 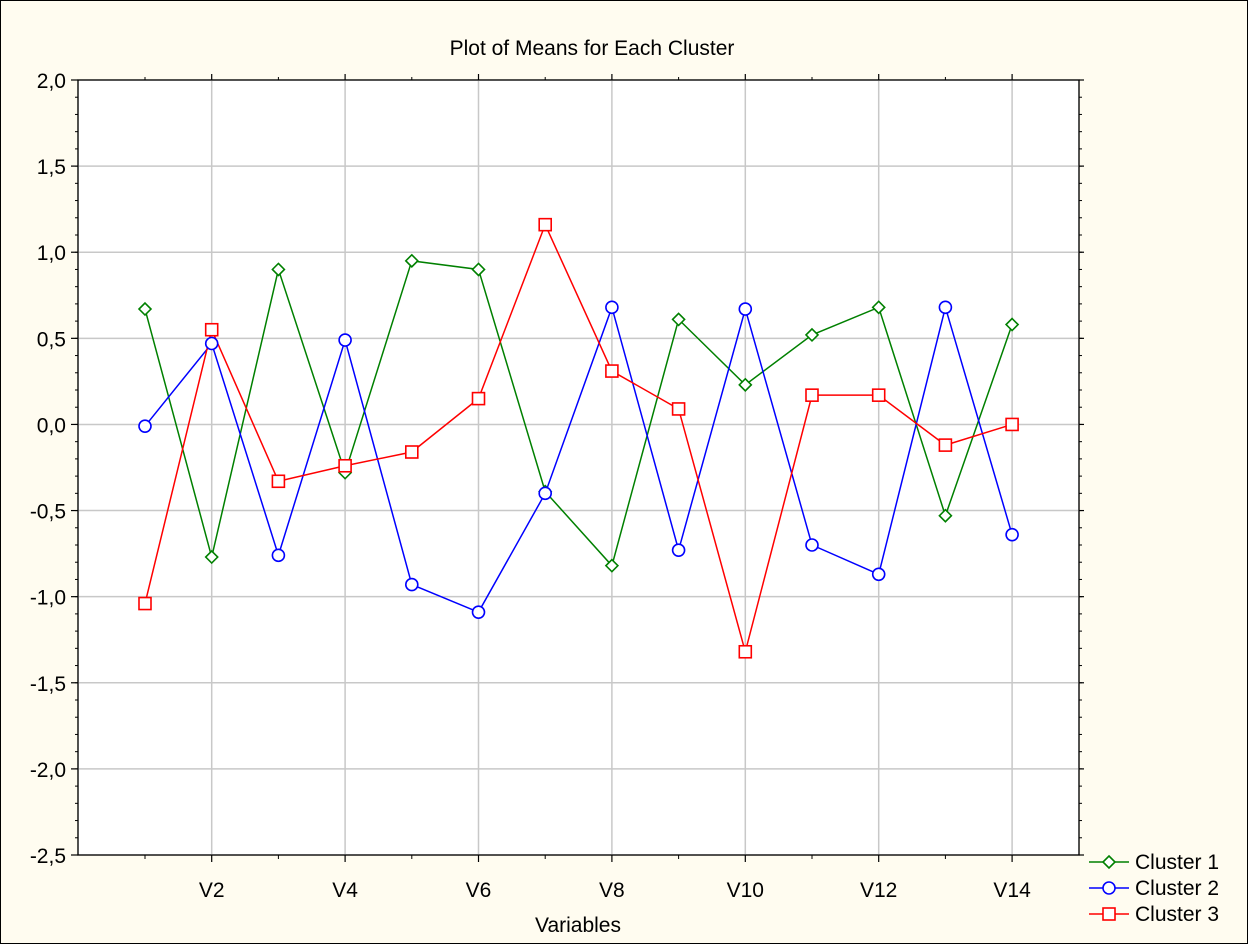 What do you see at coordinates (48, 512) in the screenshot?
I see `y-tick-label: -0,5` at bounding box center [48, 512].